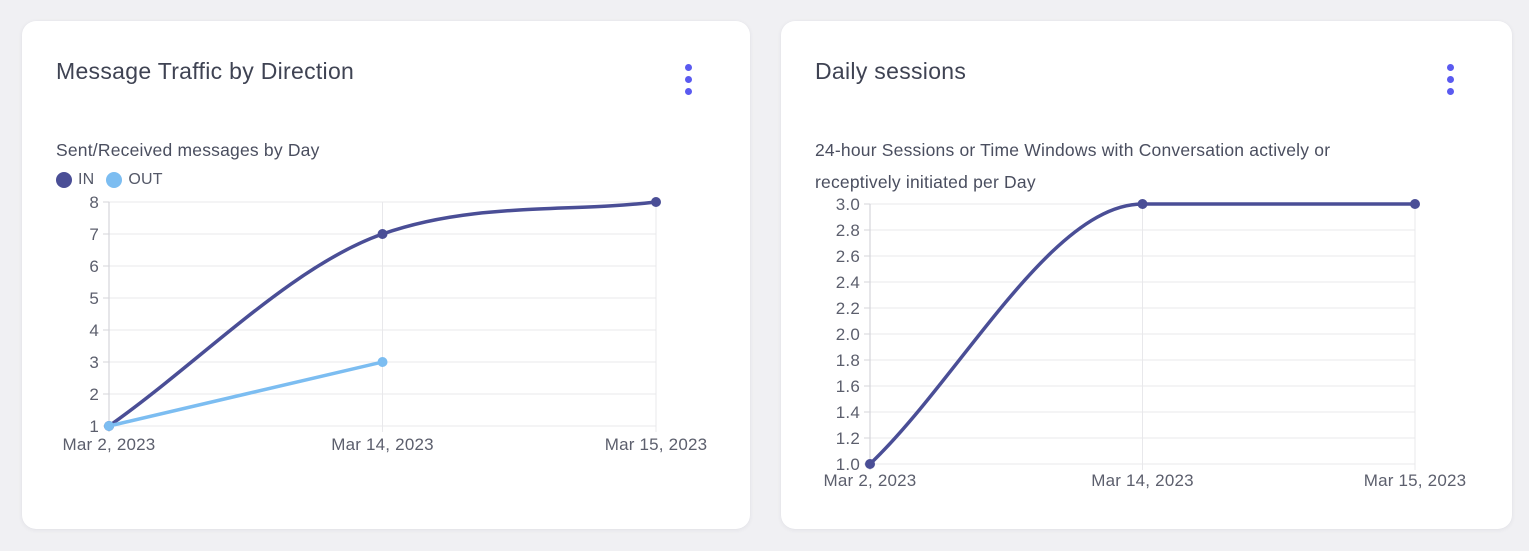 The height and width of the screenshot is (551, 1529). Describe the element at coordinates (848, 412) in the screenshot. I see `tick-label: 1.4` at that location.